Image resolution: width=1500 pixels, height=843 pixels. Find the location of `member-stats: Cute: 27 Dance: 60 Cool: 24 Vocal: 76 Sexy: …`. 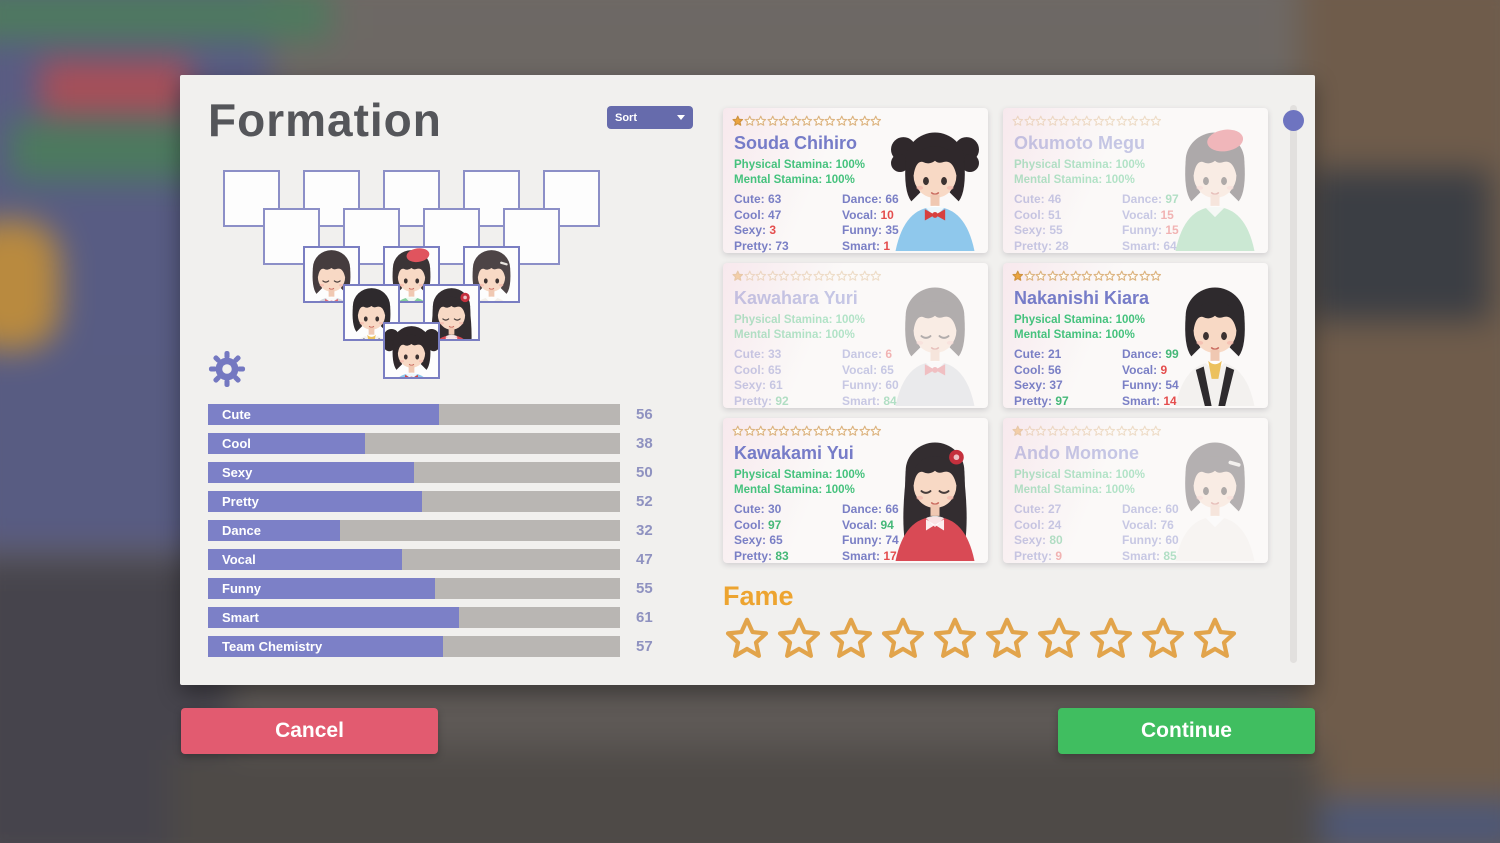

member-stats: Cute: 27 Dance: 60 Cool: 24 Vocal: 76 Sexy: … is located at coordinates (1123, 532).